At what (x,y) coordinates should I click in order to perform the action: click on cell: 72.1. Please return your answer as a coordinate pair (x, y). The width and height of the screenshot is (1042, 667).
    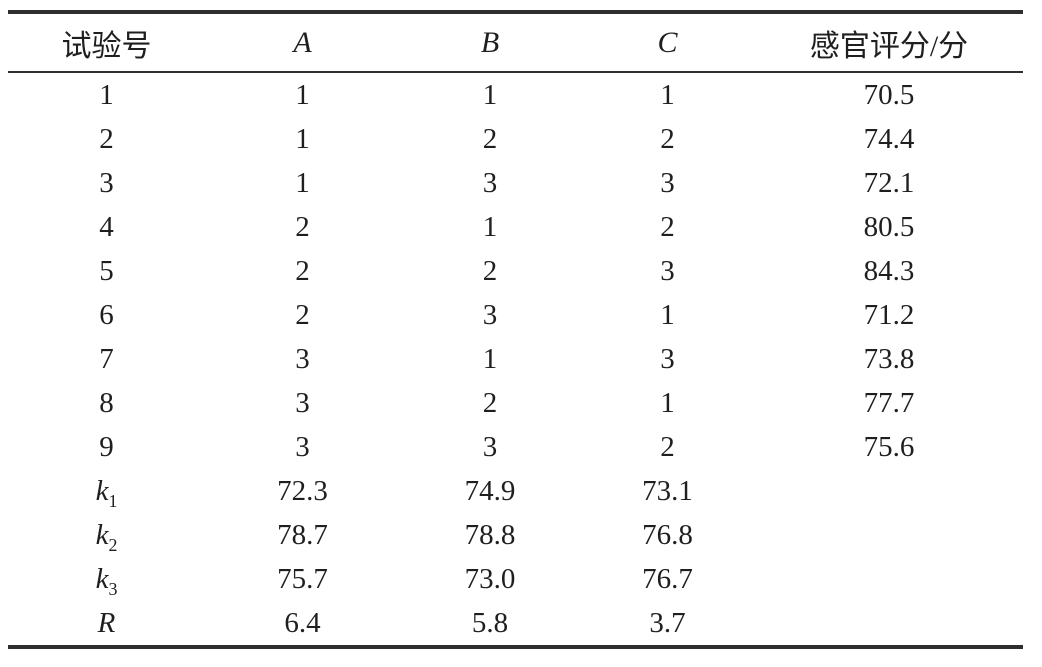
    Looking at the image, I should click on (889, 182).